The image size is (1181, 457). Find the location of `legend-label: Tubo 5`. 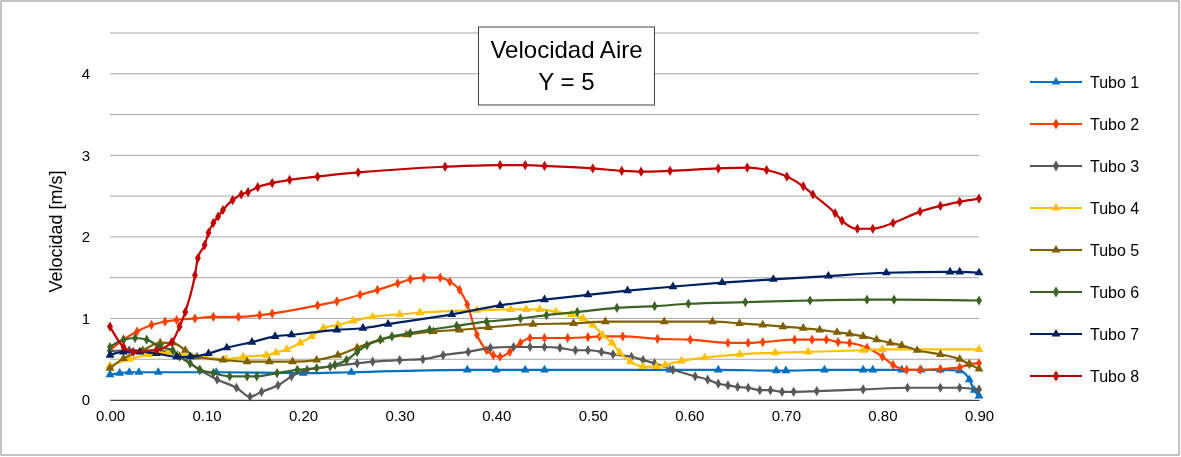

legend-label: Tubo 5 is located at coordinates (1115, 250).